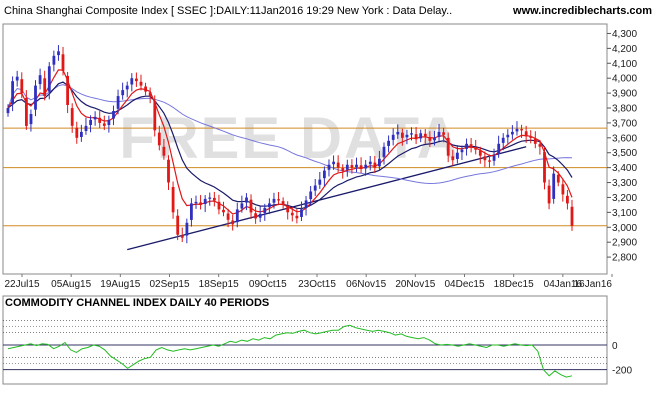 Image resolution: width=660 pixels, height=405 pixels. What do you see at coordinates (169, 284) in the screenshot?
I see `x-tick-label: 02Sep15` at bounding box center [169, 284].